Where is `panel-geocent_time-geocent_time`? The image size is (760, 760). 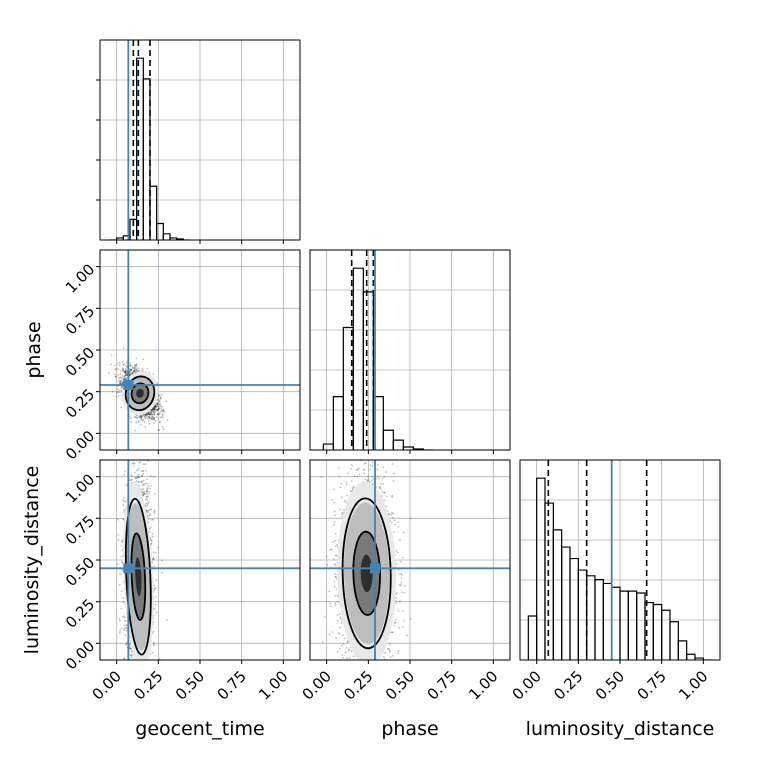
panel-geocent_time-geocent_time is located at coordinates (198, 141).